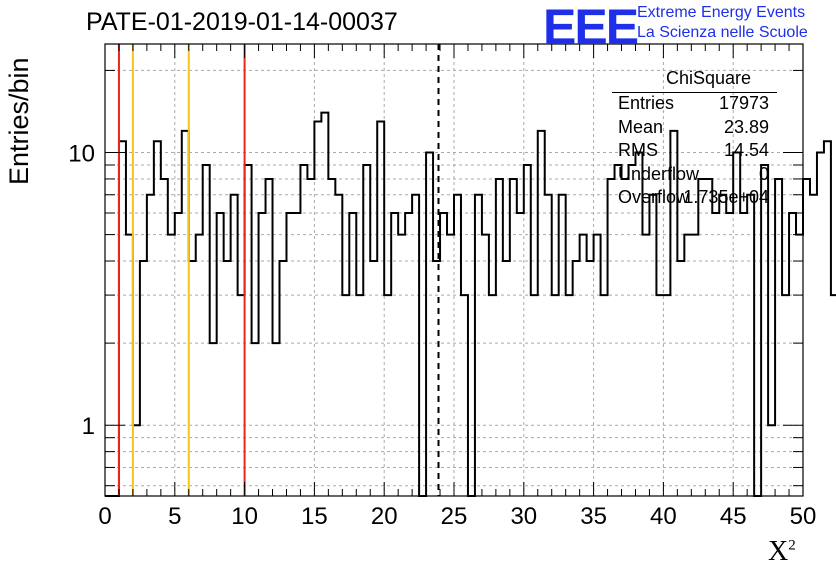  What do you see at coordinates (646, 103) in the screenshot?
I see `stats-label: Entries` at bounding box center [646, 103].